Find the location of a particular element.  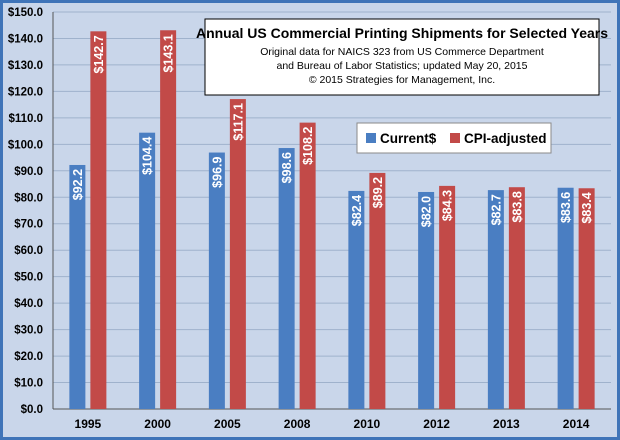

x-tick-label: 2012 is located at coordinates (436, 424).